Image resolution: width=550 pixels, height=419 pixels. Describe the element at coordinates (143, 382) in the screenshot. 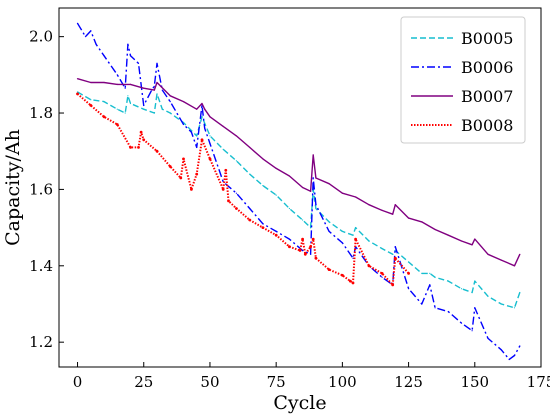

I see `x-tick-label-25: 25` at that location.